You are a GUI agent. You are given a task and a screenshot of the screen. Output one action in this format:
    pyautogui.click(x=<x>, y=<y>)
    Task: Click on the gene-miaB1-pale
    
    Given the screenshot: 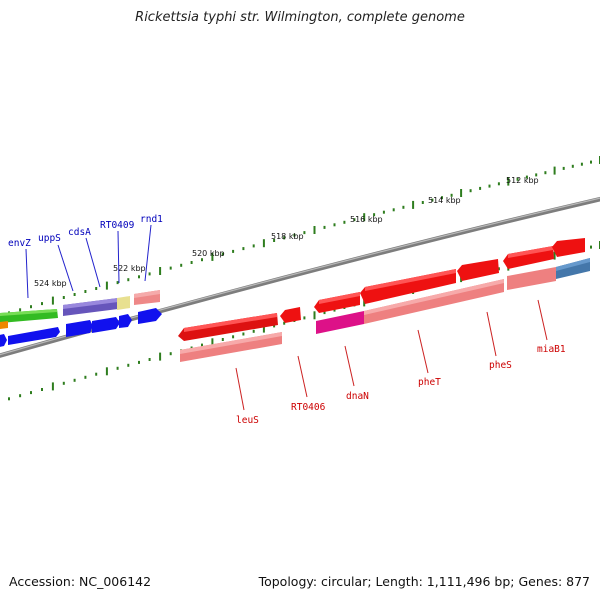 What is the action you would take?
    pyautogui.click(x=531, y=278)
    